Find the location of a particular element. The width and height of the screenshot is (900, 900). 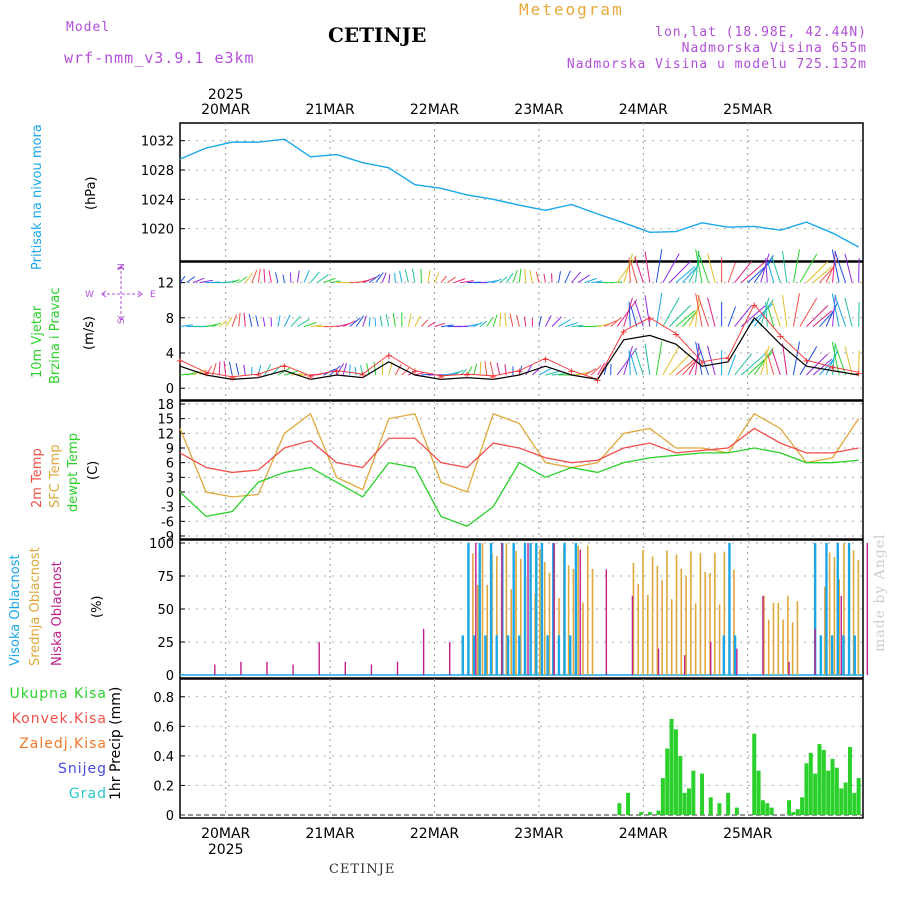

y-tick-label: 0.2 is located at coordinates (163, 786).